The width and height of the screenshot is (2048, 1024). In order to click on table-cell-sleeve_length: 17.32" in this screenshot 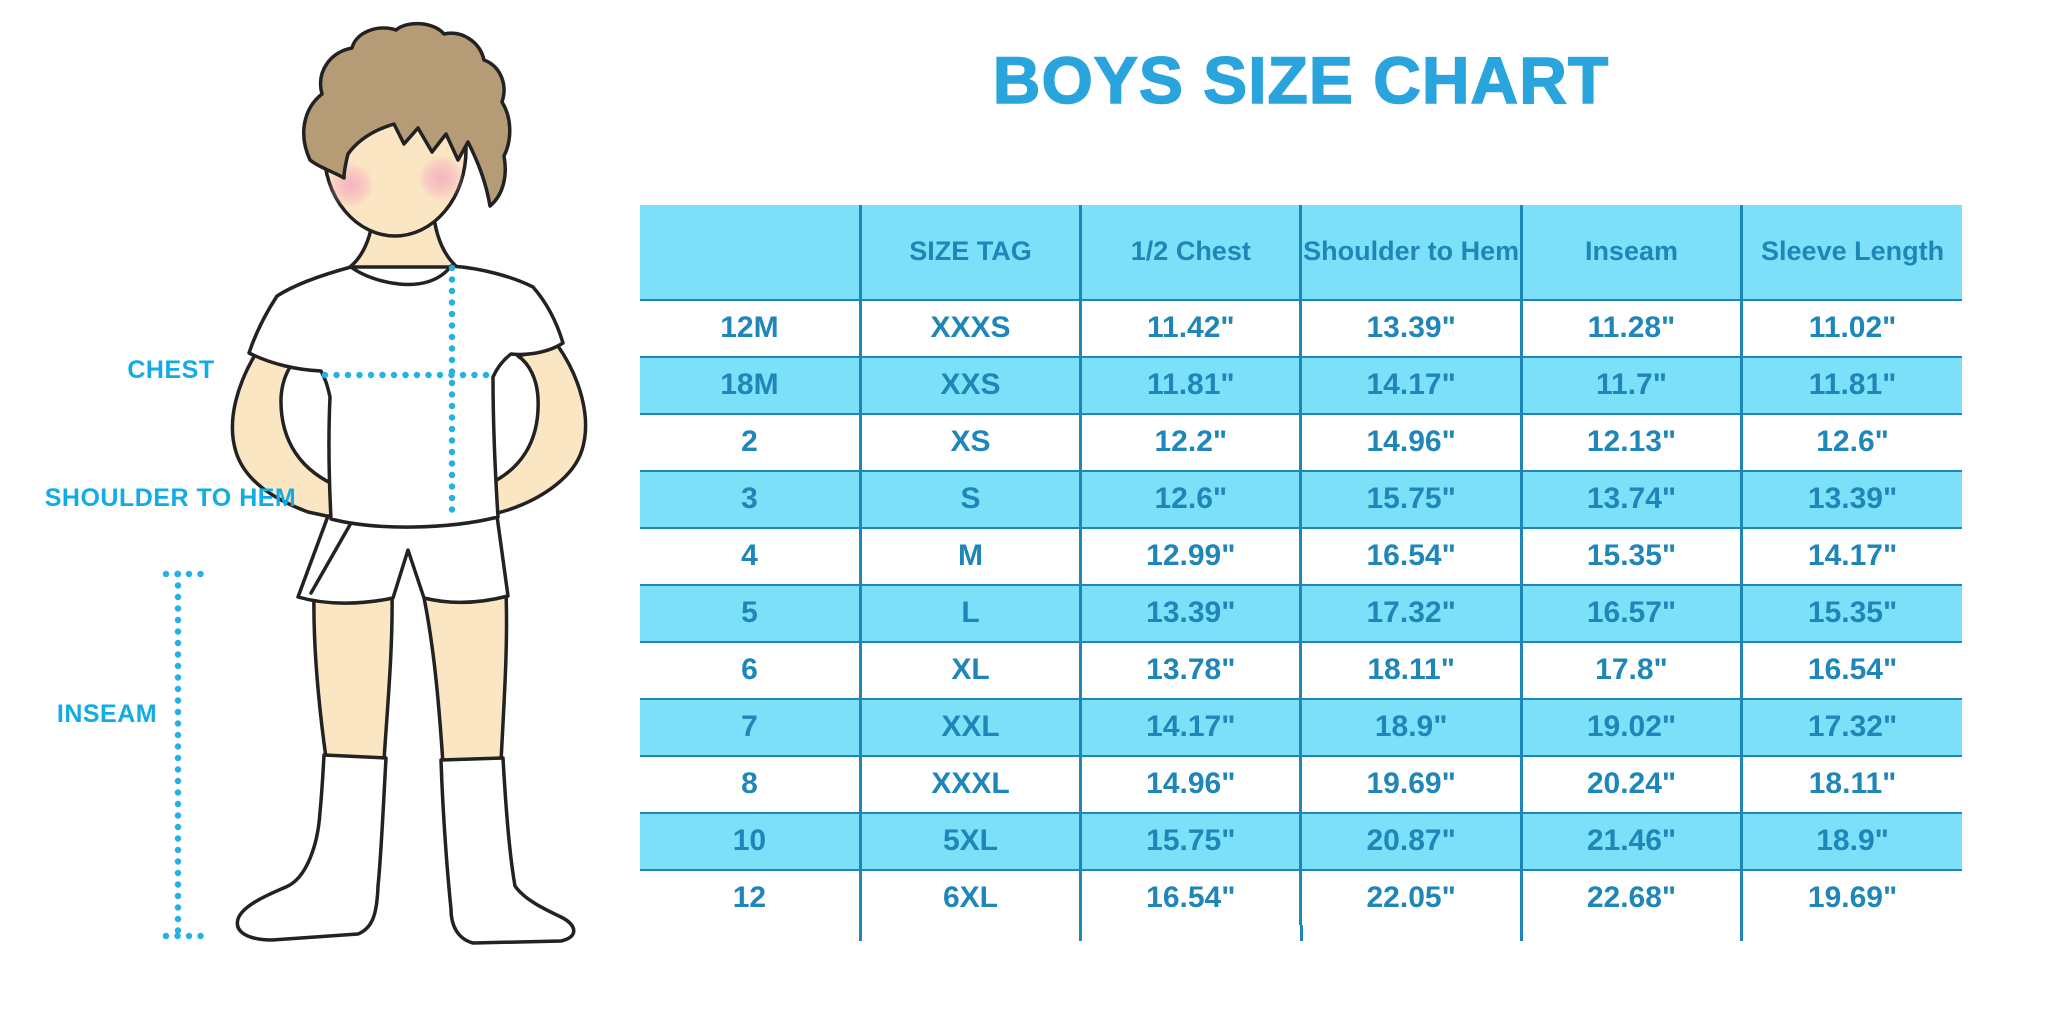, I will do `click(1851, 727)`.